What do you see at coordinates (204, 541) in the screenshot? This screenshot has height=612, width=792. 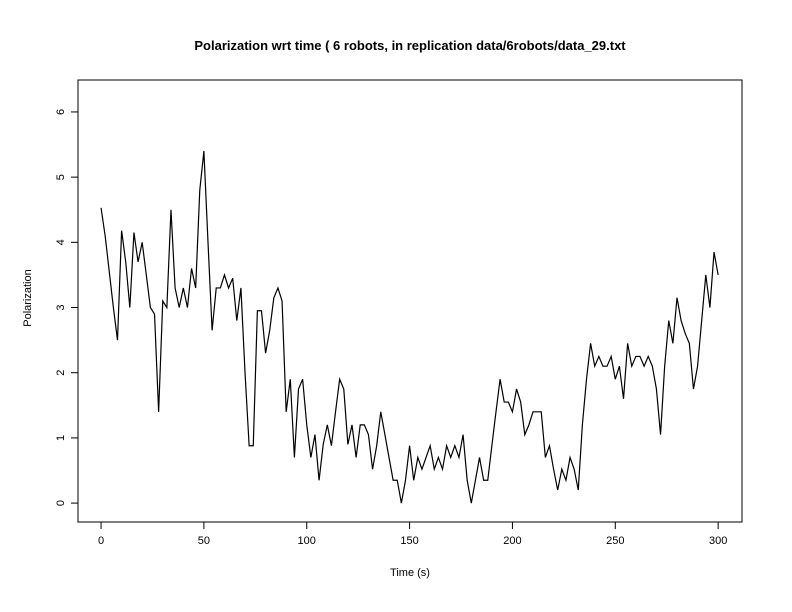 I see `x-tick-label: 50` at bounding box center [204, 541].